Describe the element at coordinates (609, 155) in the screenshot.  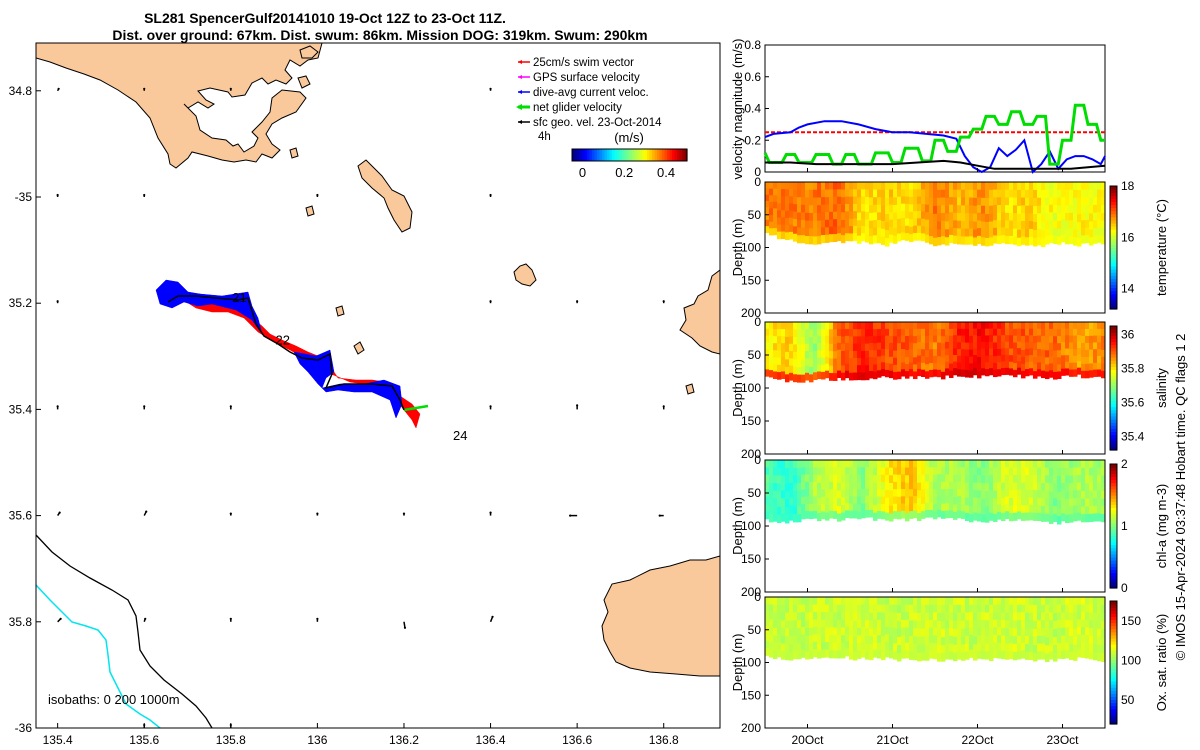
I see `colorbar-segment` at that location.